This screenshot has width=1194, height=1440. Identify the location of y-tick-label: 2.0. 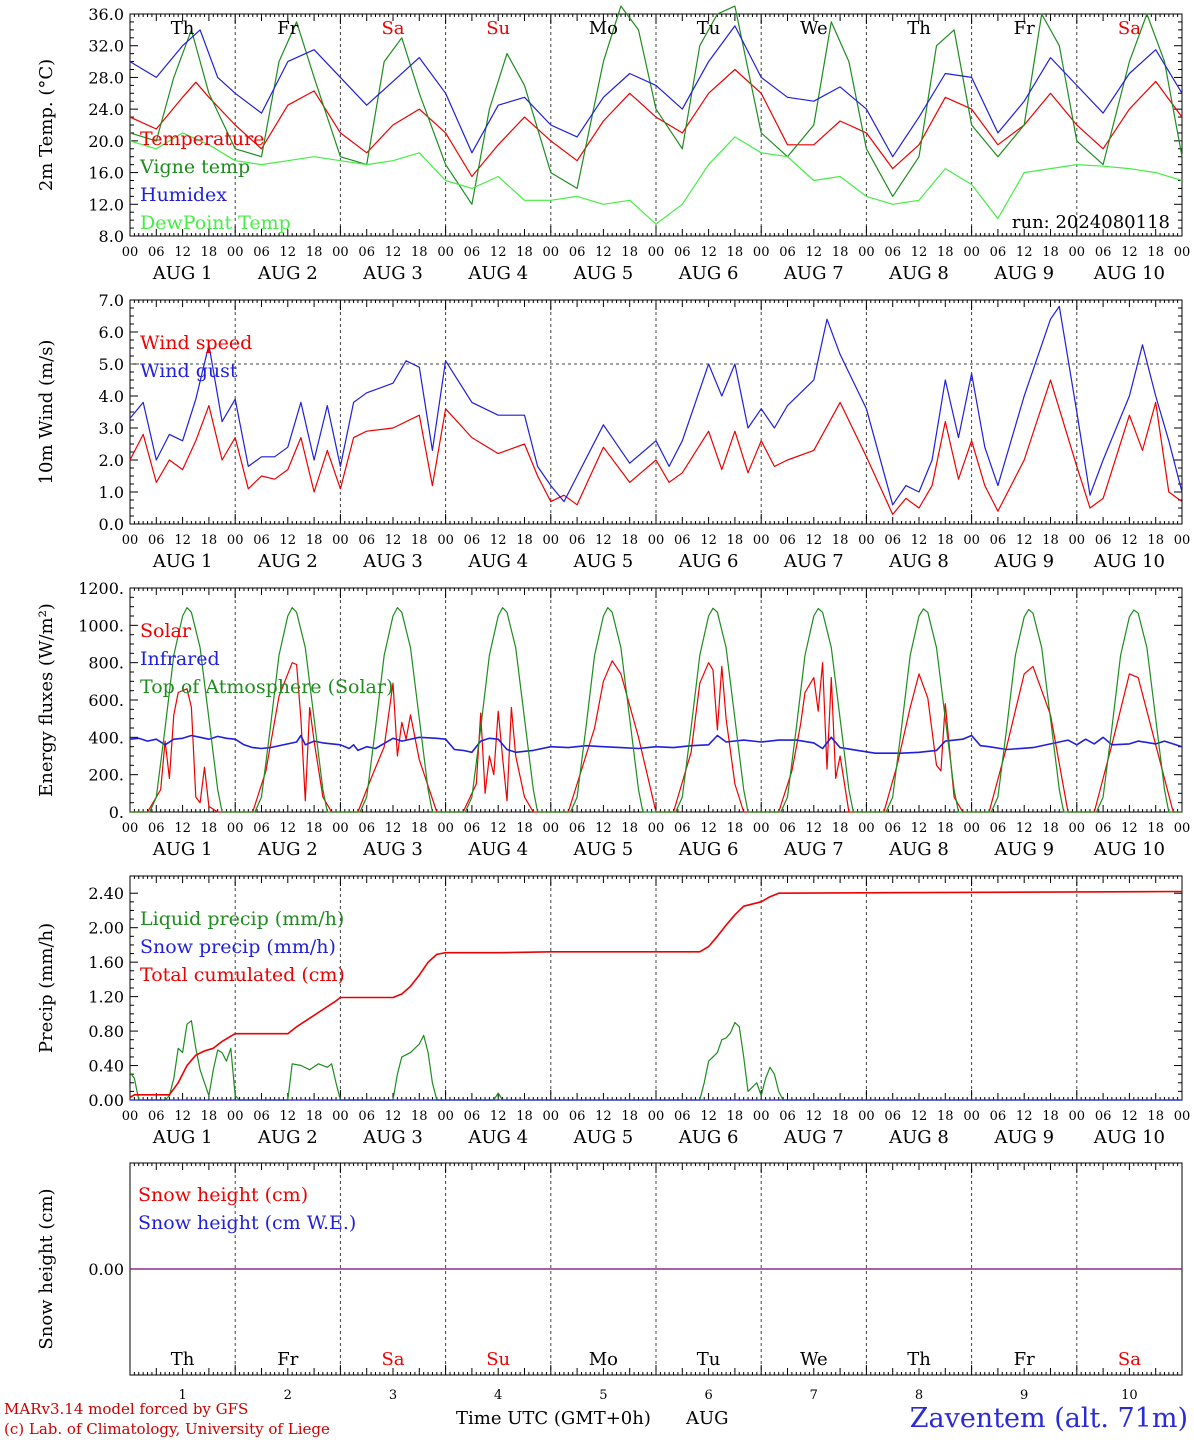
(111, 460).